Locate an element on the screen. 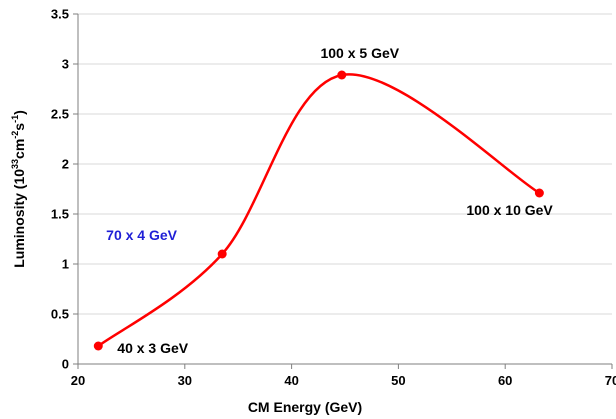 This screenshot has width=616, height=419. x-tick-label: 30 is located at coordinates (185, 380).